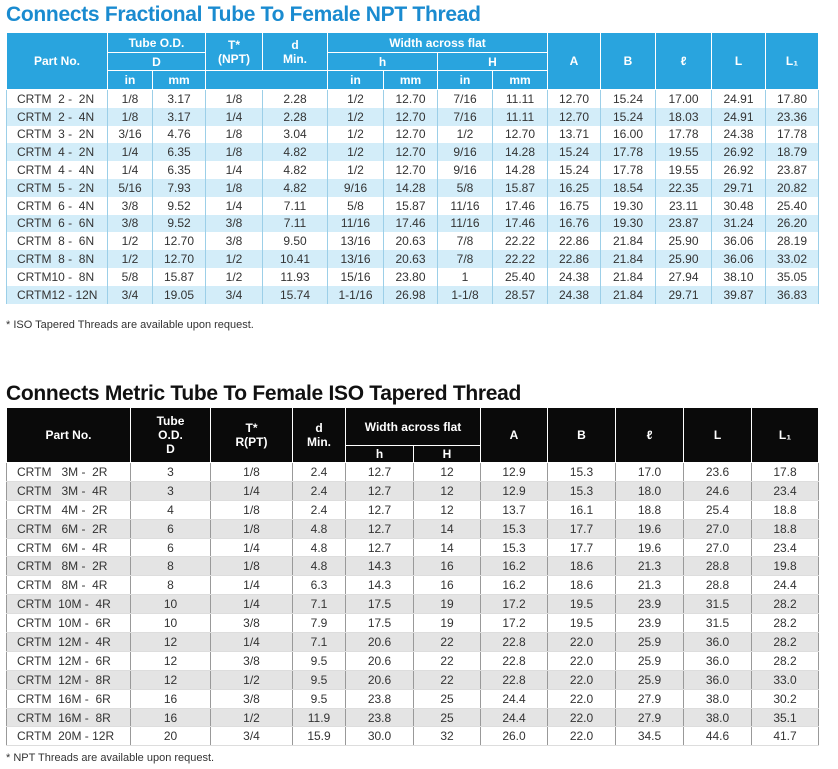 This screenshot has height=769, width=838. What do you see at coordinates (57, 205) in the screenshot?
I see `part-number: CRTM 6 - 4N` at bounding box center [57, 205].